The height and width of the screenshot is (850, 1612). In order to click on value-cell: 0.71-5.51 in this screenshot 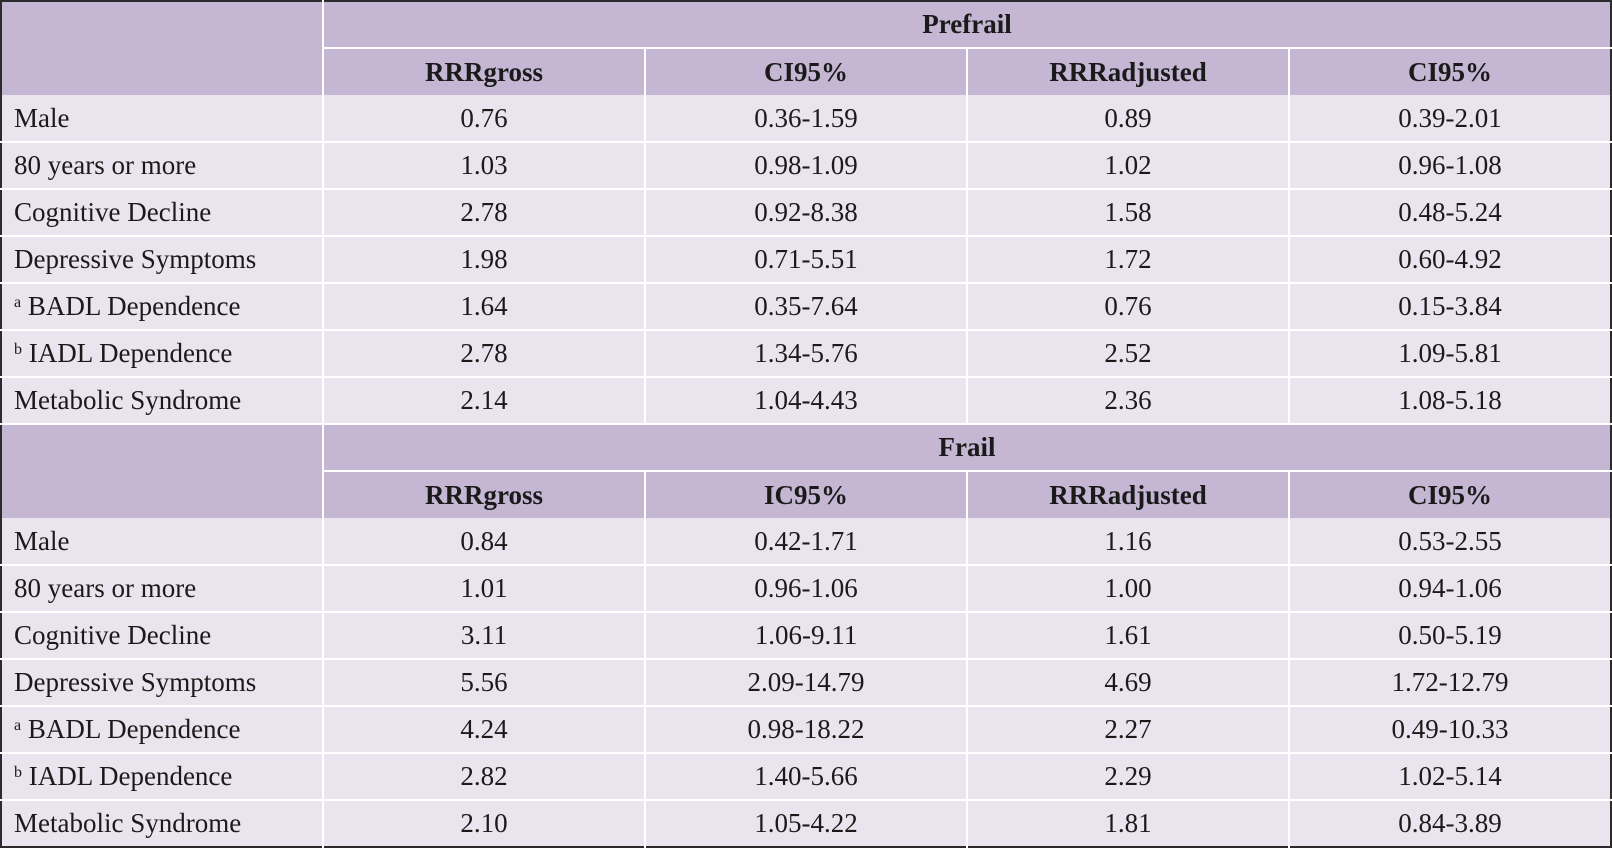, I will do `click(805, 260)`.